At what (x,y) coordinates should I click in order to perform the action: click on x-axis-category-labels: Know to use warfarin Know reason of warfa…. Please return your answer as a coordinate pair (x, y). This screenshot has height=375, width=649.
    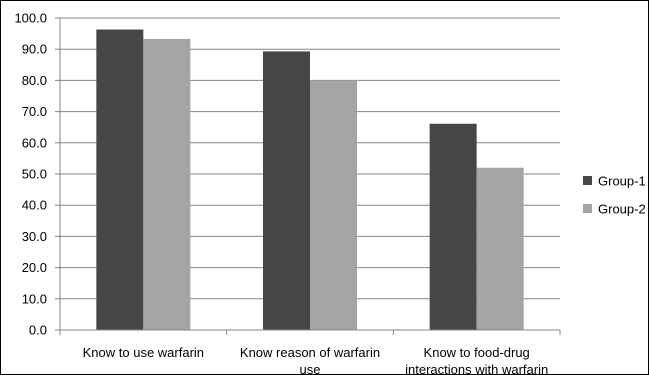
    Looking at the image, I should click on (316, 360).